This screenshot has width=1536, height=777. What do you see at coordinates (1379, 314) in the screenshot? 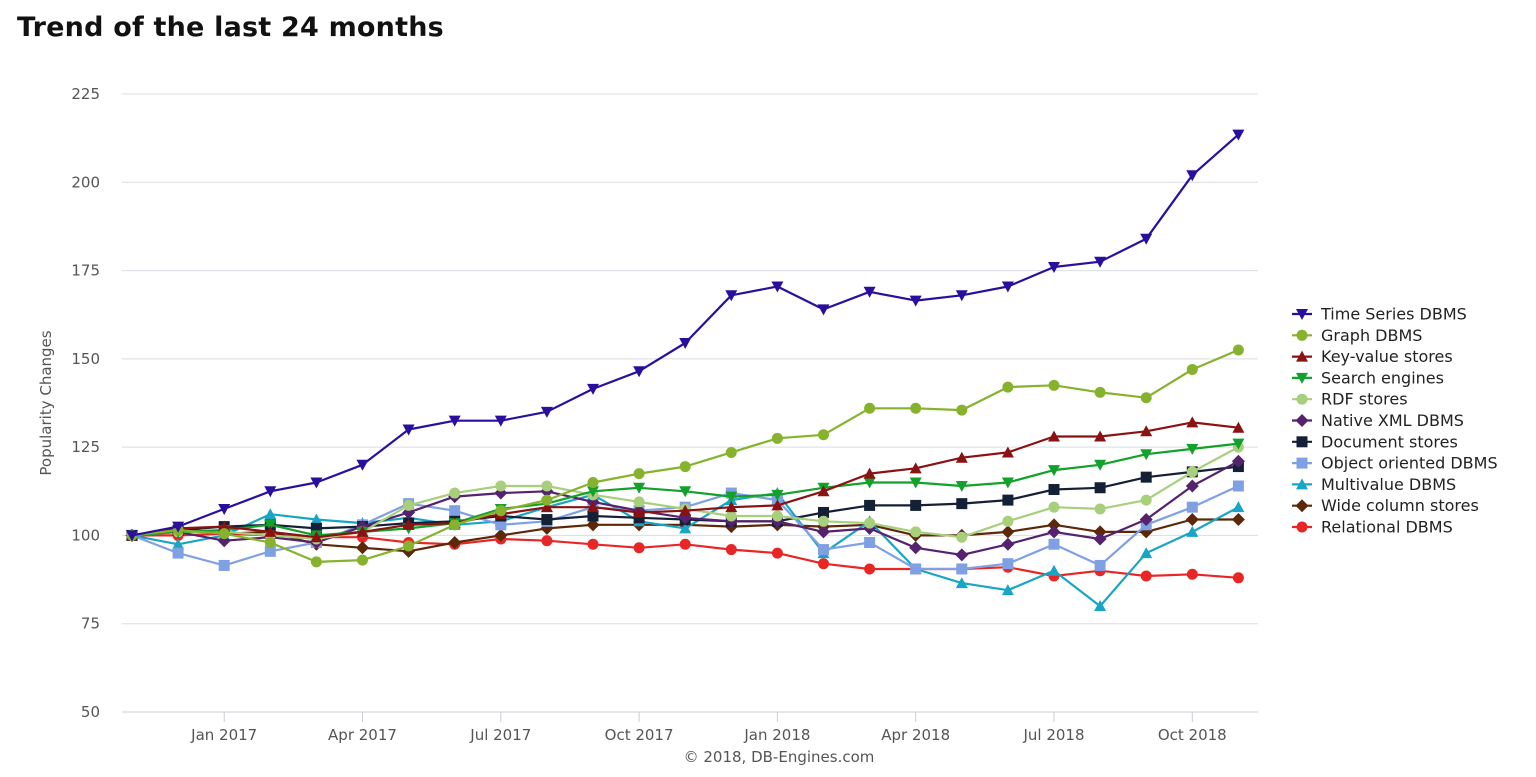
I see `legend-item: Time Series DBMS` at bounding box center [1379, 314].